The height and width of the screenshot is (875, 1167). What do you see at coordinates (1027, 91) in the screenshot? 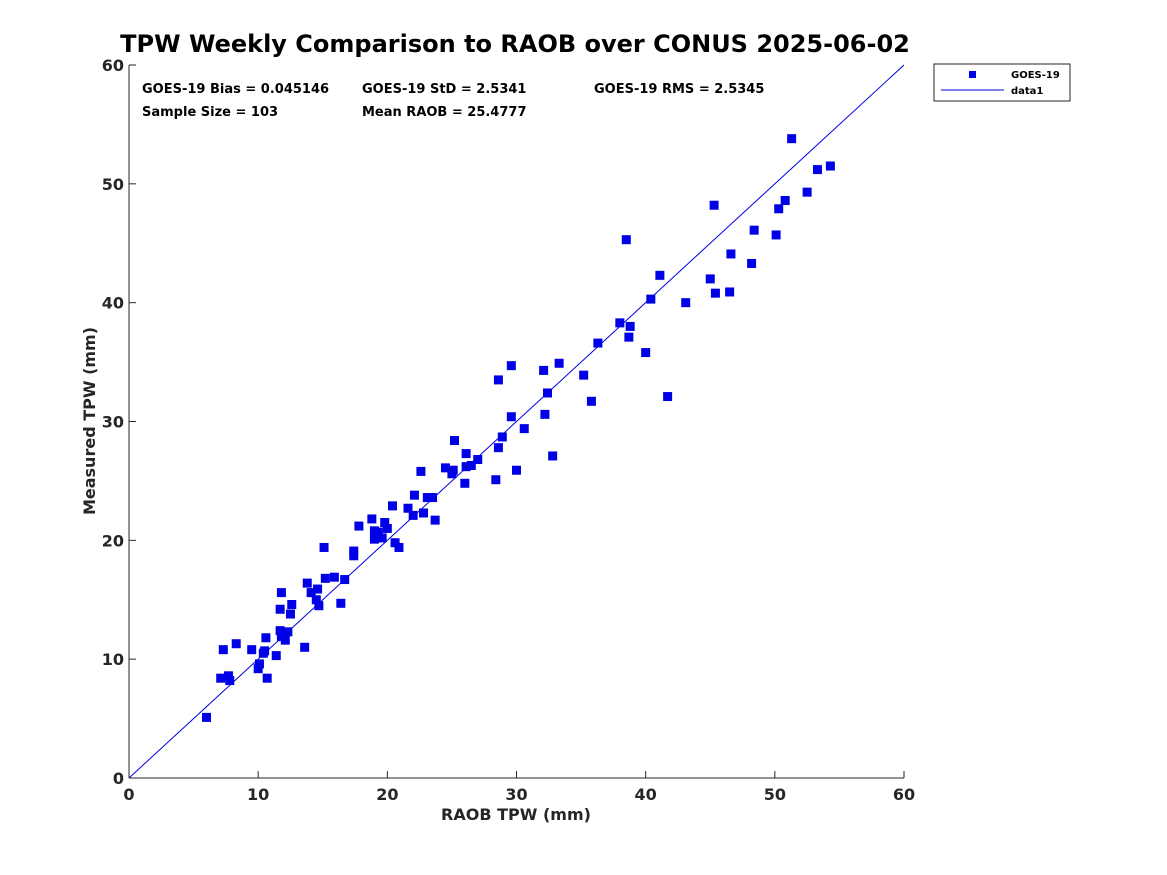
I see `legend-label-data1: data1` at bounding box center [1027, 91].